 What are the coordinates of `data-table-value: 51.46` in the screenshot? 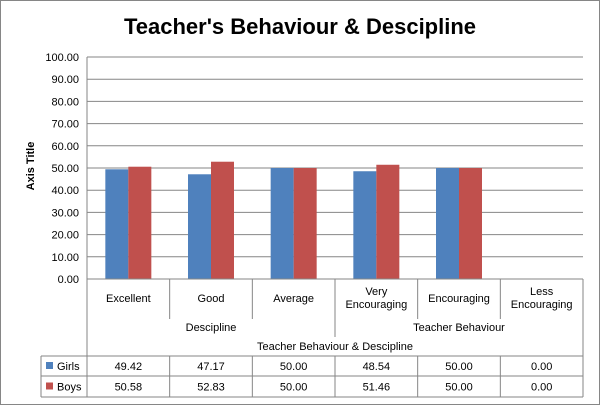 It's located at (377, 388).